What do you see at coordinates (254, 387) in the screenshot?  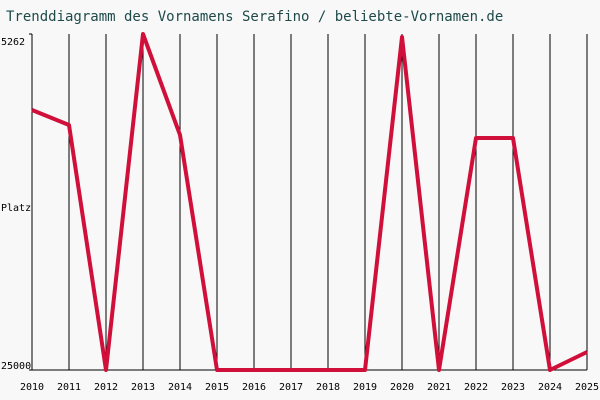 I see `x-tick-label: 2016` at bounding box center [254, 387].